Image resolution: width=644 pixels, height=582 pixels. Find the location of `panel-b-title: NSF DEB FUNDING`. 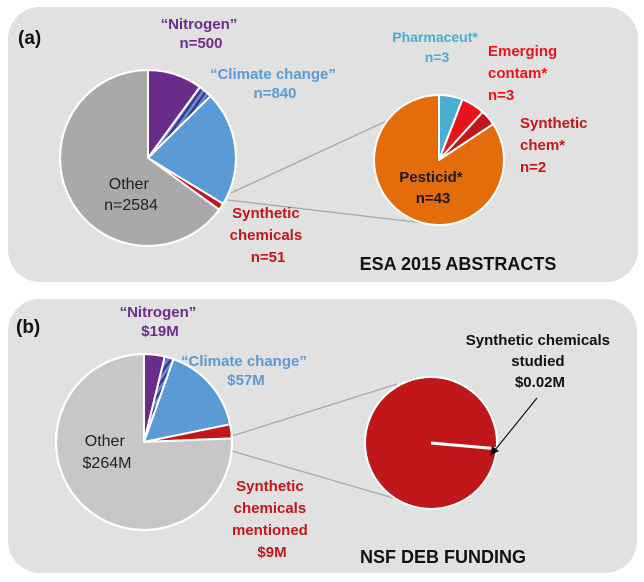

panel-b-title: NSF DEB FUNDING is located at coordinates (443, 557).